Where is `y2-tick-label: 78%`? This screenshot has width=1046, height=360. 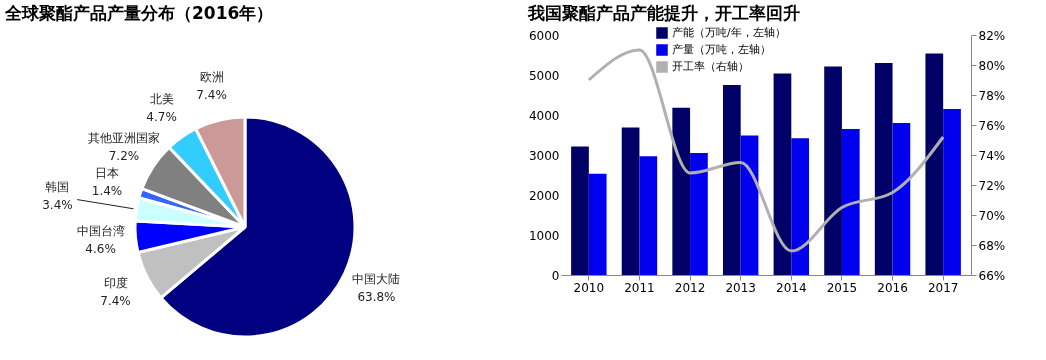 y2-tick-label: 78% is located at coordinates (992, 95).